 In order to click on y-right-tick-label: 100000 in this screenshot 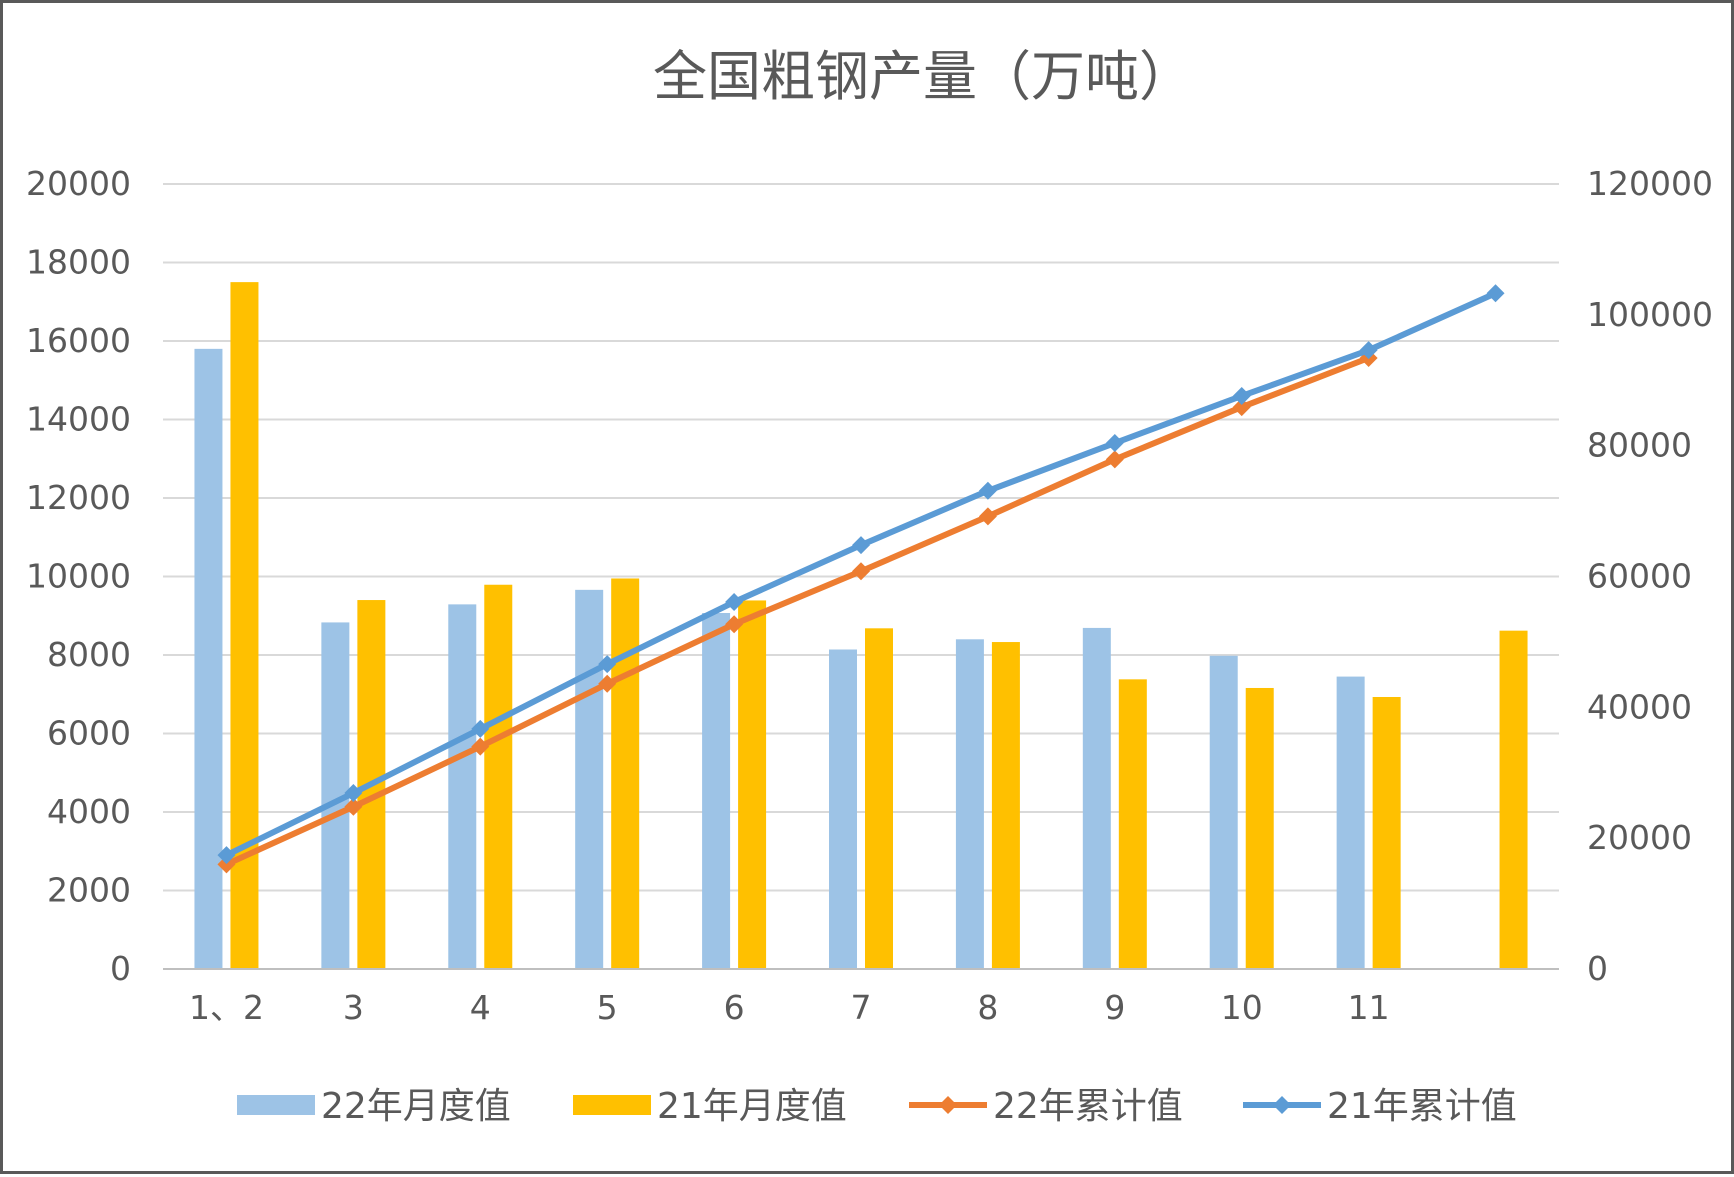, I will do `click(1650, 314)`.